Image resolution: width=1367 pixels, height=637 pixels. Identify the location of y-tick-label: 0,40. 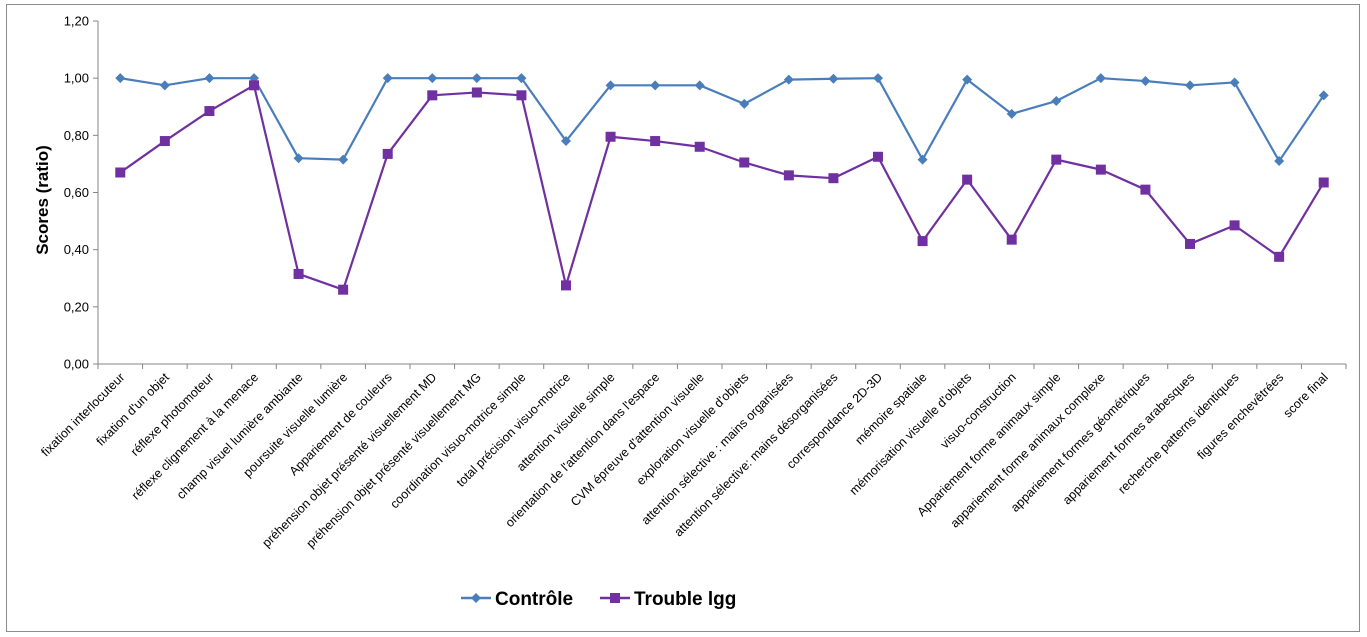
(76, 249).